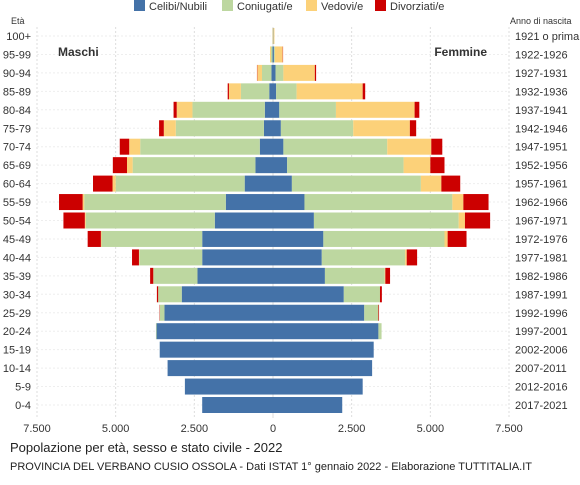 The height and width of the screenshot is (485, 580). I want to click on age-label-1: 95-99, so click(17, 55).